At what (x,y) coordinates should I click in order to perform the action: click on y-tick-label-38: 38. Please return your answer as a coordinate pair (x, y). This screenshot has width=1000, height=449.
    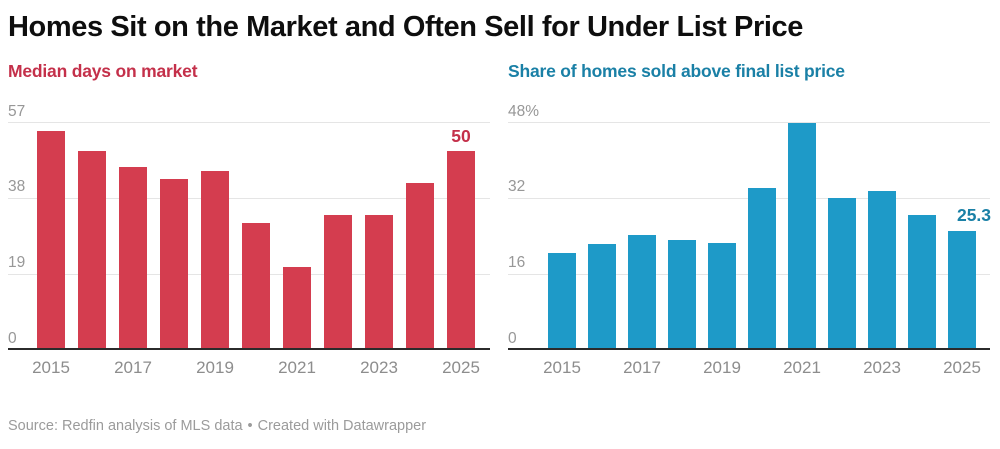
    Looking at the image, I should click on (17, 187).